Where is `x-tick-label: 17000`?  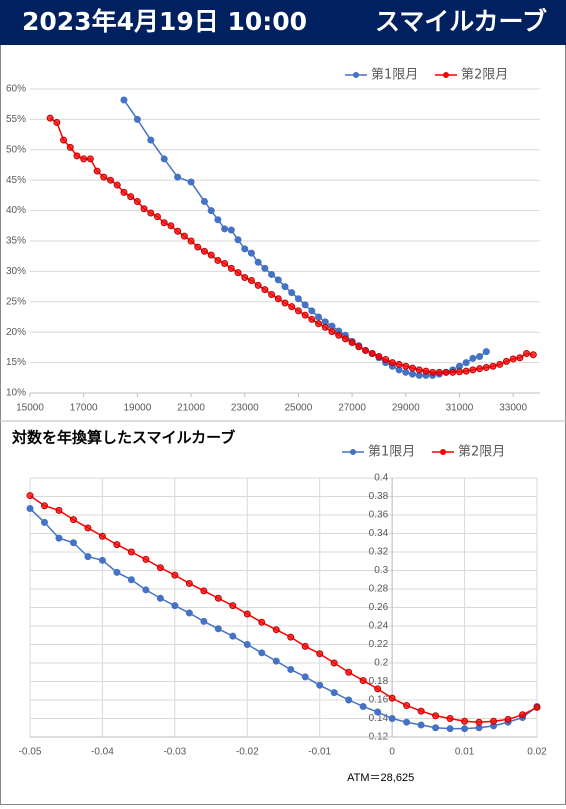 x-tick-label: 17000 is located at coordinates (84, 408).